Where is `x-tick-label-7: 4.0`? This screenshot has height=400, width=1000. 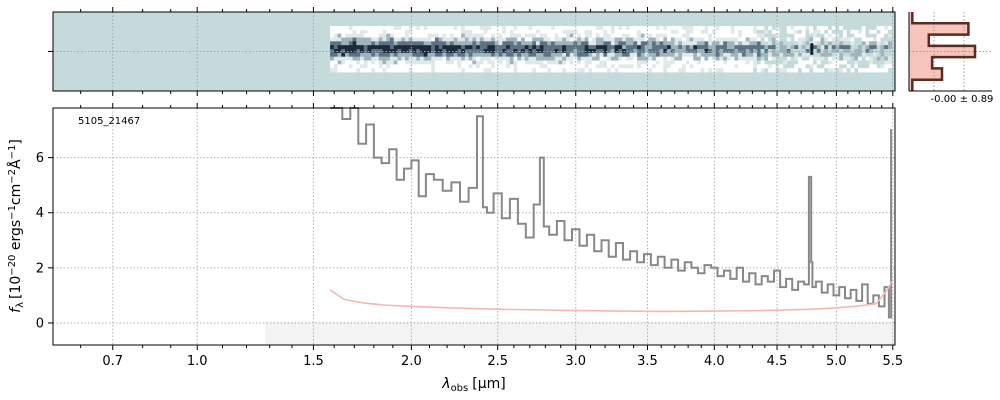 x-tick-label-7: 4.0 is located at coordinates (714, 361).